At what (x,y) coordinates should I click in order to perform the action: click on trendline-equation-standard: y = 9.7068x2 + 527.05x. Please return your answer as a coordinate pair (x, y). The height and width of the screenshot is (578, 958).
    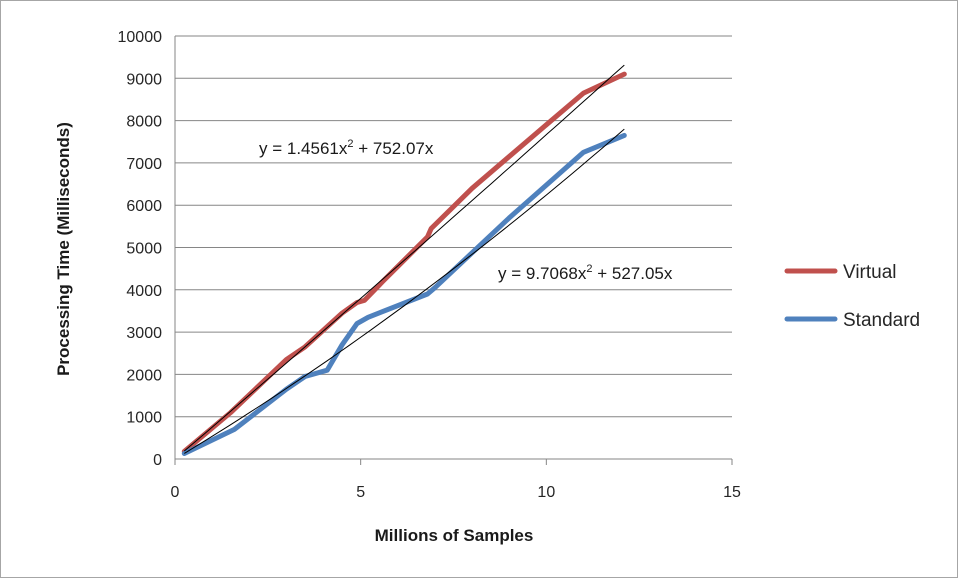
    Looking at the image, I should click on (585, 273).